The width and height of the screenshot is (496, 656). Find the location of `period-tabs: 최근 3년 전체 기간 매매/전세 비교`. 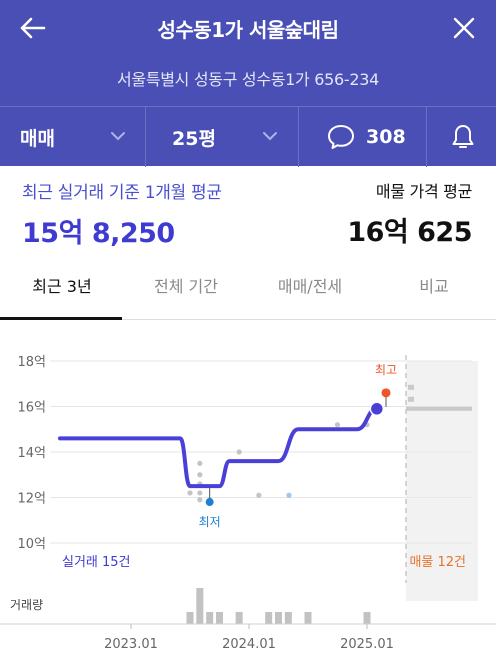

period-tabs: 최근 3년 전체 기간 매매/전세 비교 is located at coordinates (248, 291).